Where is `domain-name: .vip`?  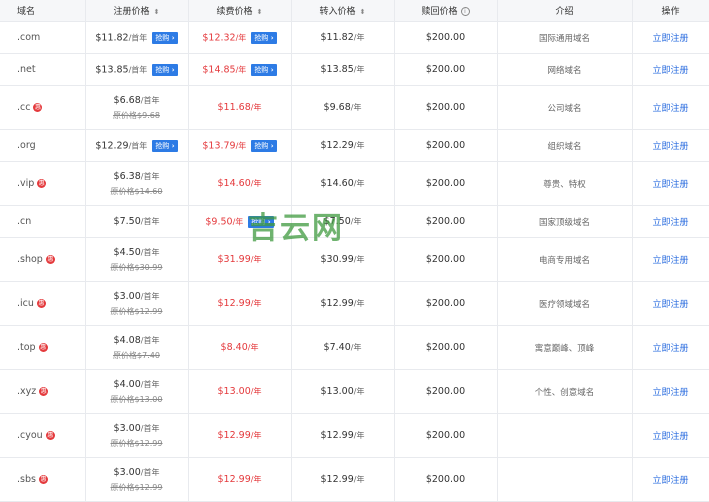 domain-name: .vip is located at coordinates (26, 183).